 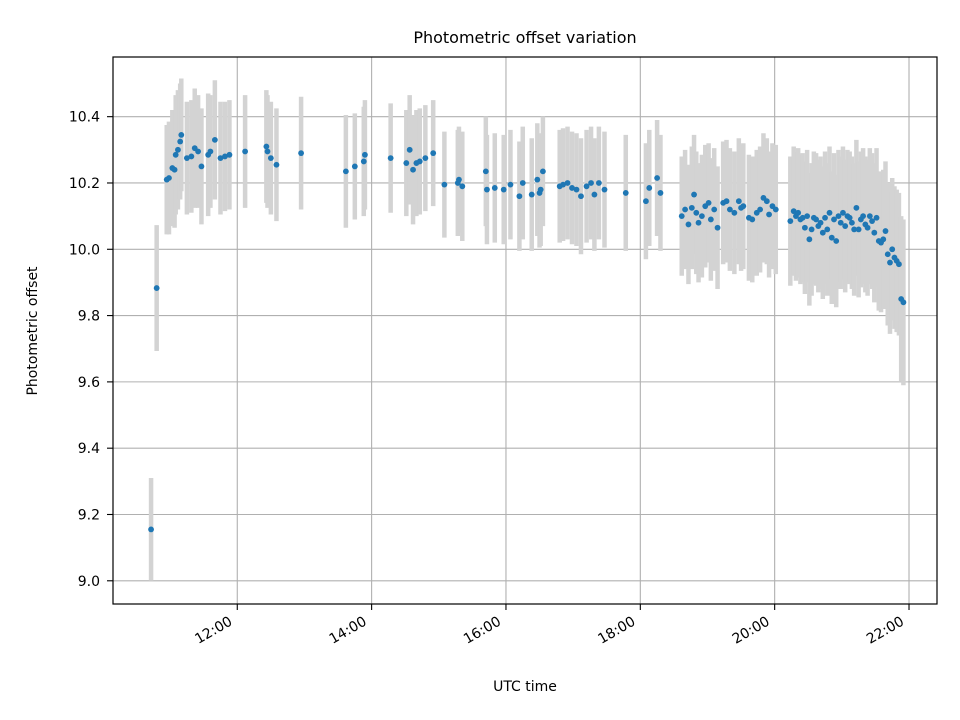 What do you see at coordinates (524, 37) in the screenshot?
I see `chart-title: Photometric offset variation` at bounding box center [524, 37].